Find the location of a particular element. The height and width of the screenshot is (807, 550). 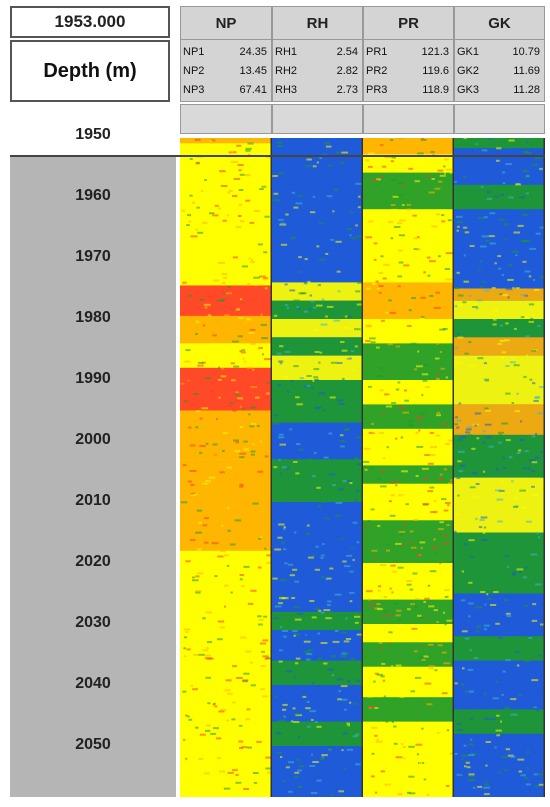

stat-value: 24.35 is located at coordinates (253, 52).